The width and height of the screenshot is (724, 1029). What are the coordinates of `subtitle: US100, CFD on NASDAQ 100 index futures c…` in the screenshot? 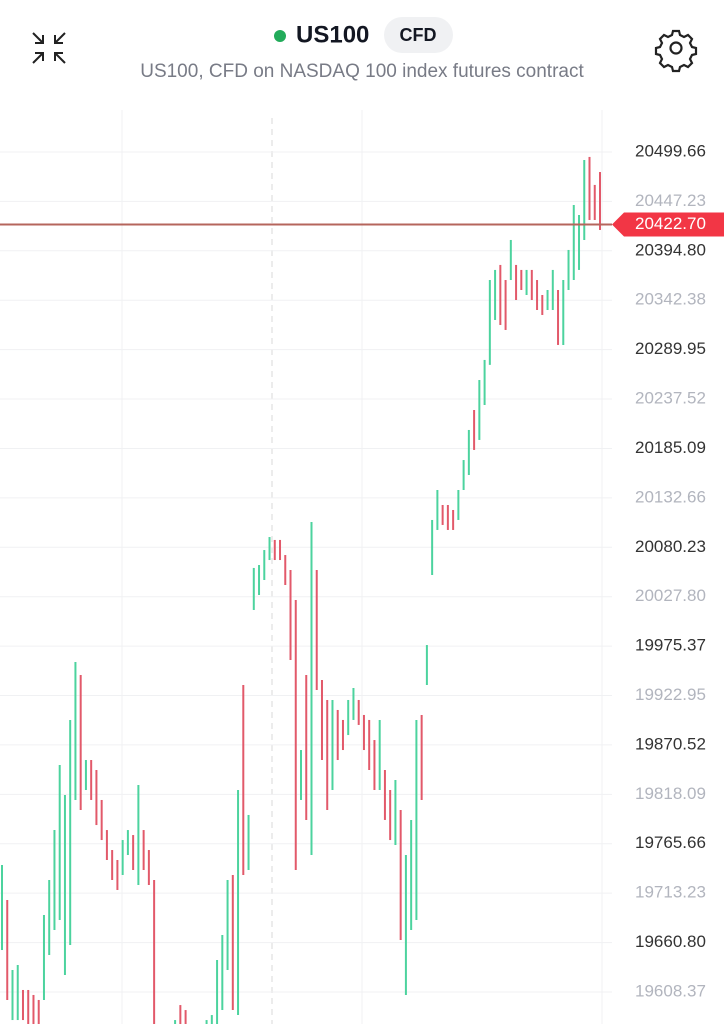 It's located at (362, 71).